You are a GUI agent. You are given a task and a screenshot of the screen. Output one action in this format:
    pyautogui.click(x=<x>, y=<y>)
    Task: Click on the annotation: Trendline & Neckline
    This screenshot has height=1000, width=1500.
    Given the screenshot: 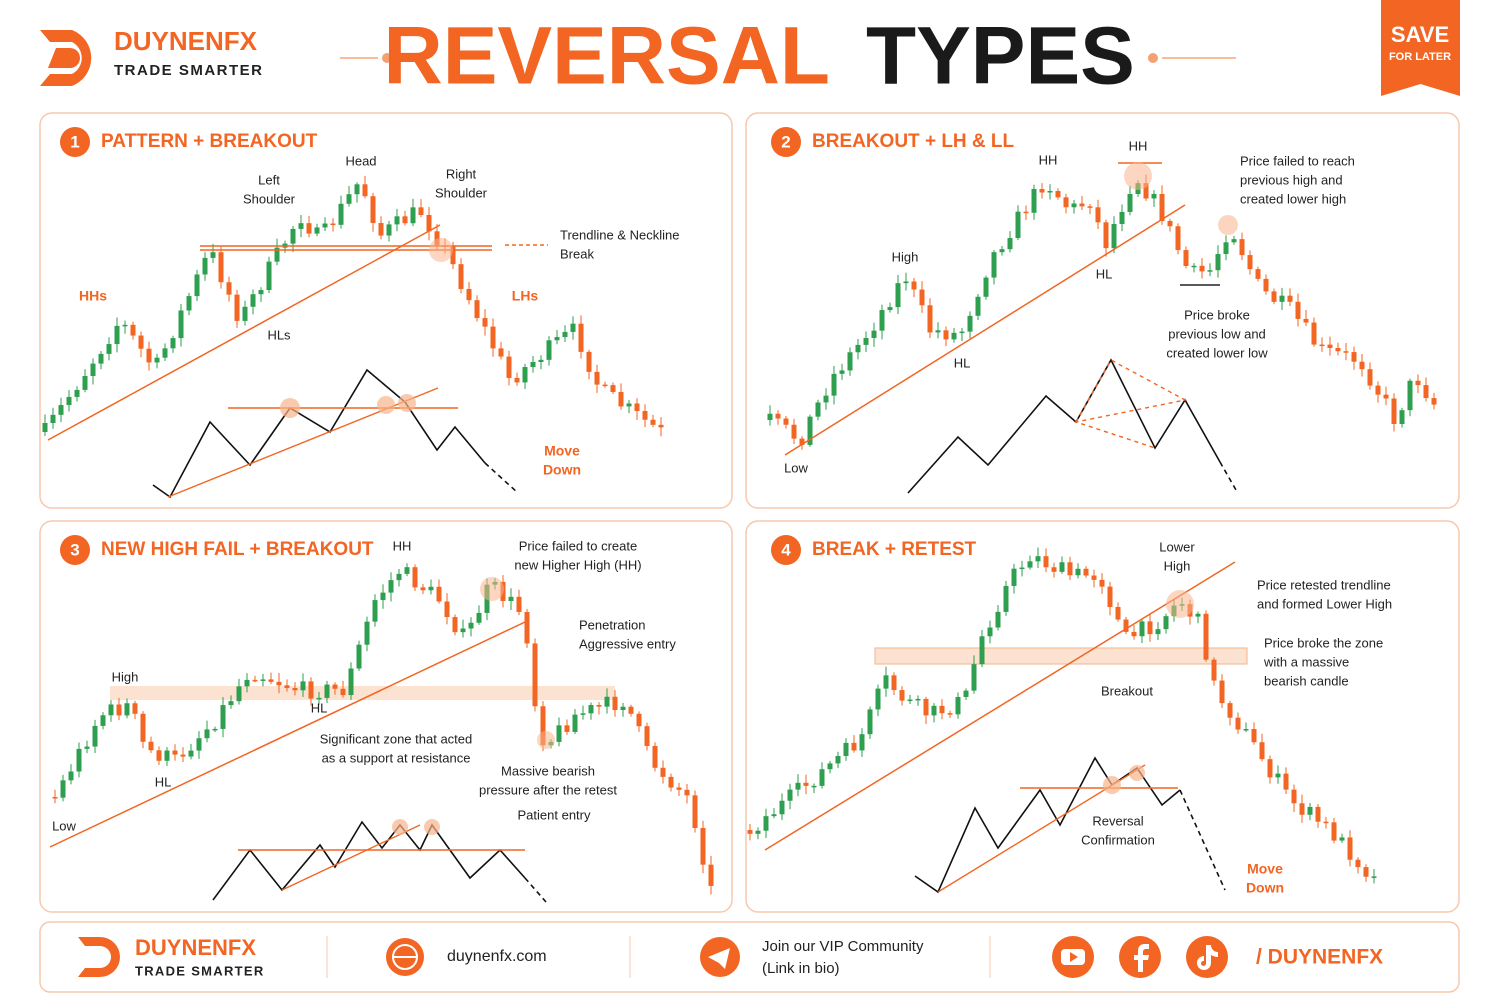 What is the action you would take?
    pyautogui.click(x=619, y=234)
    